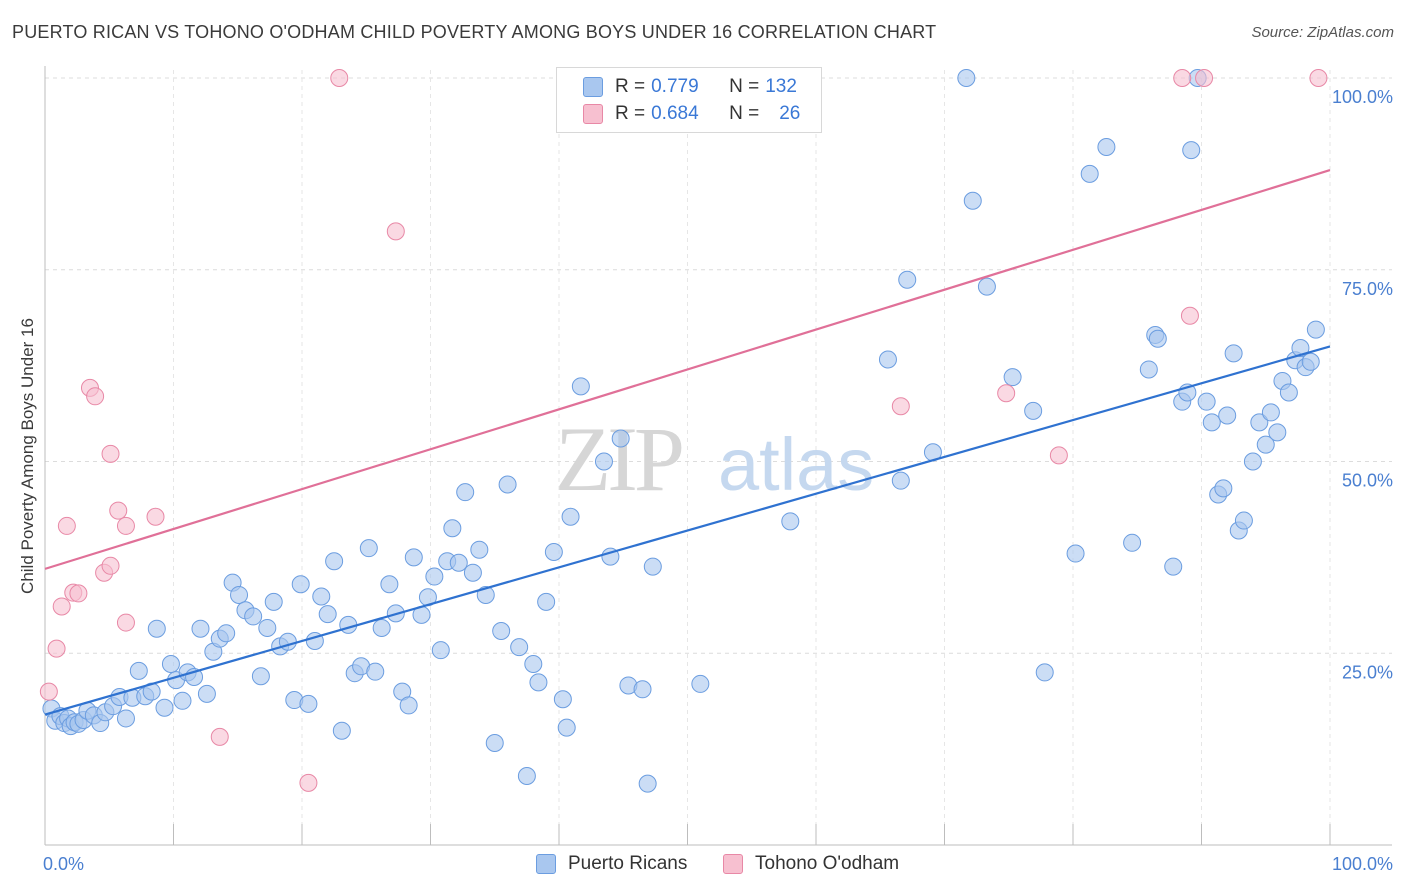 This screenshot has height=892, width=1406. What do you see at coordinates (628, 863) in the screenshot?
I see `legend-label-puerto-ricans: Puerto Ricans` at bounding box center [628, 863].